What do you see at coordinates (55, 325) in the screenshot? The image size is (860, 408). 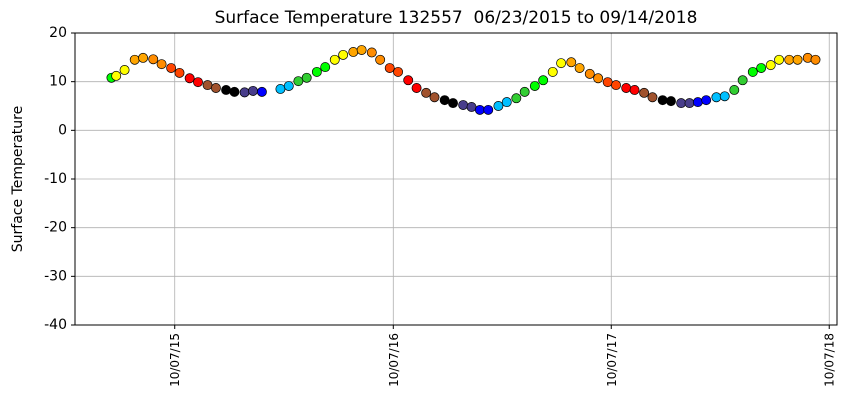 I see `y-tick-label: -40` at bounding box center [55, 325].